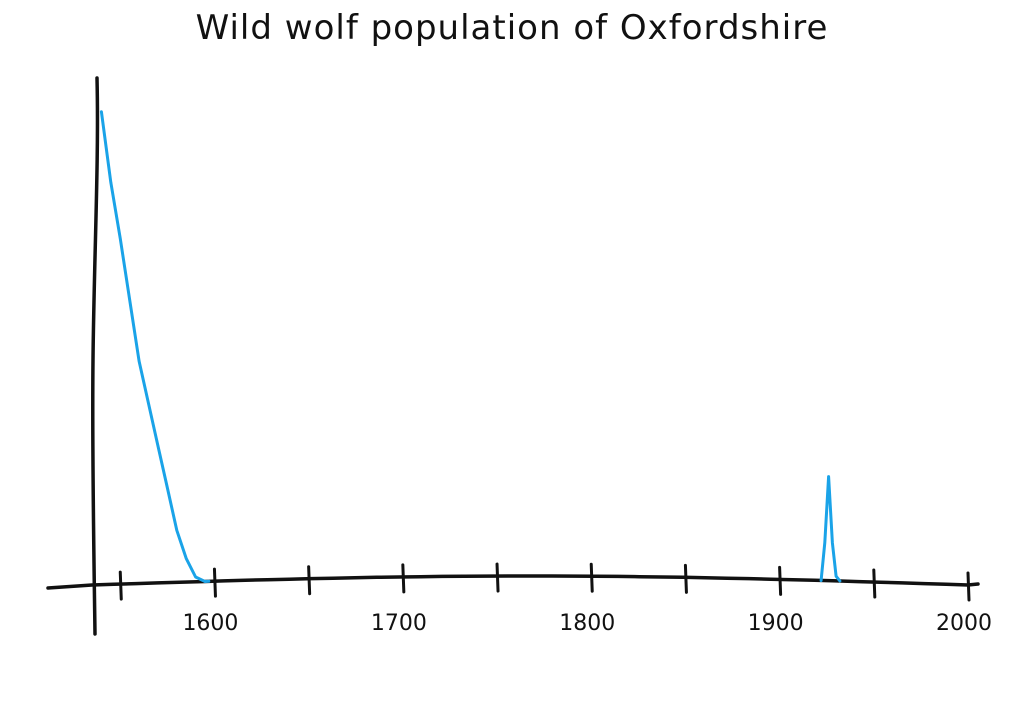 This screenshot has width=1024, height=702. Describe the element at coordinates (95, 356) in the screenshot. I see `y-axis-line` at that location.